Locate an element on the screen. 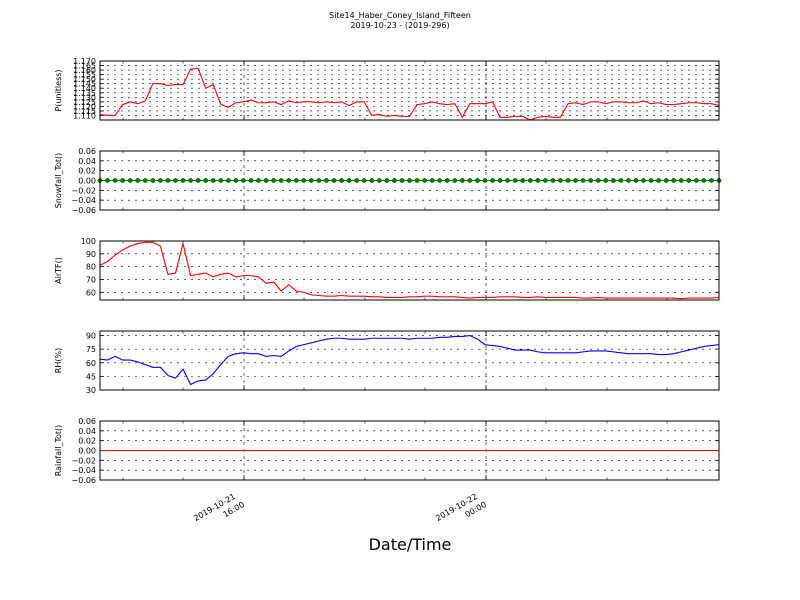 The width and height of the screenshot is (800, 600). y-tick-label: 1.155 is located at coordinates (84, 75).